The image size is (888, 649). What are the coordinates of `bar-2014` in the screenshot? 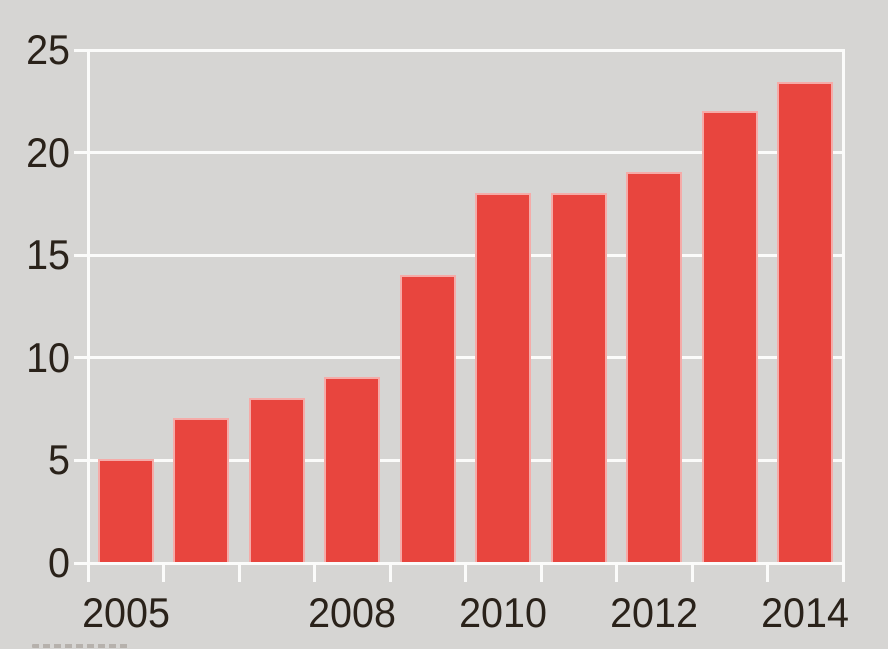 It's located at (805, 321).